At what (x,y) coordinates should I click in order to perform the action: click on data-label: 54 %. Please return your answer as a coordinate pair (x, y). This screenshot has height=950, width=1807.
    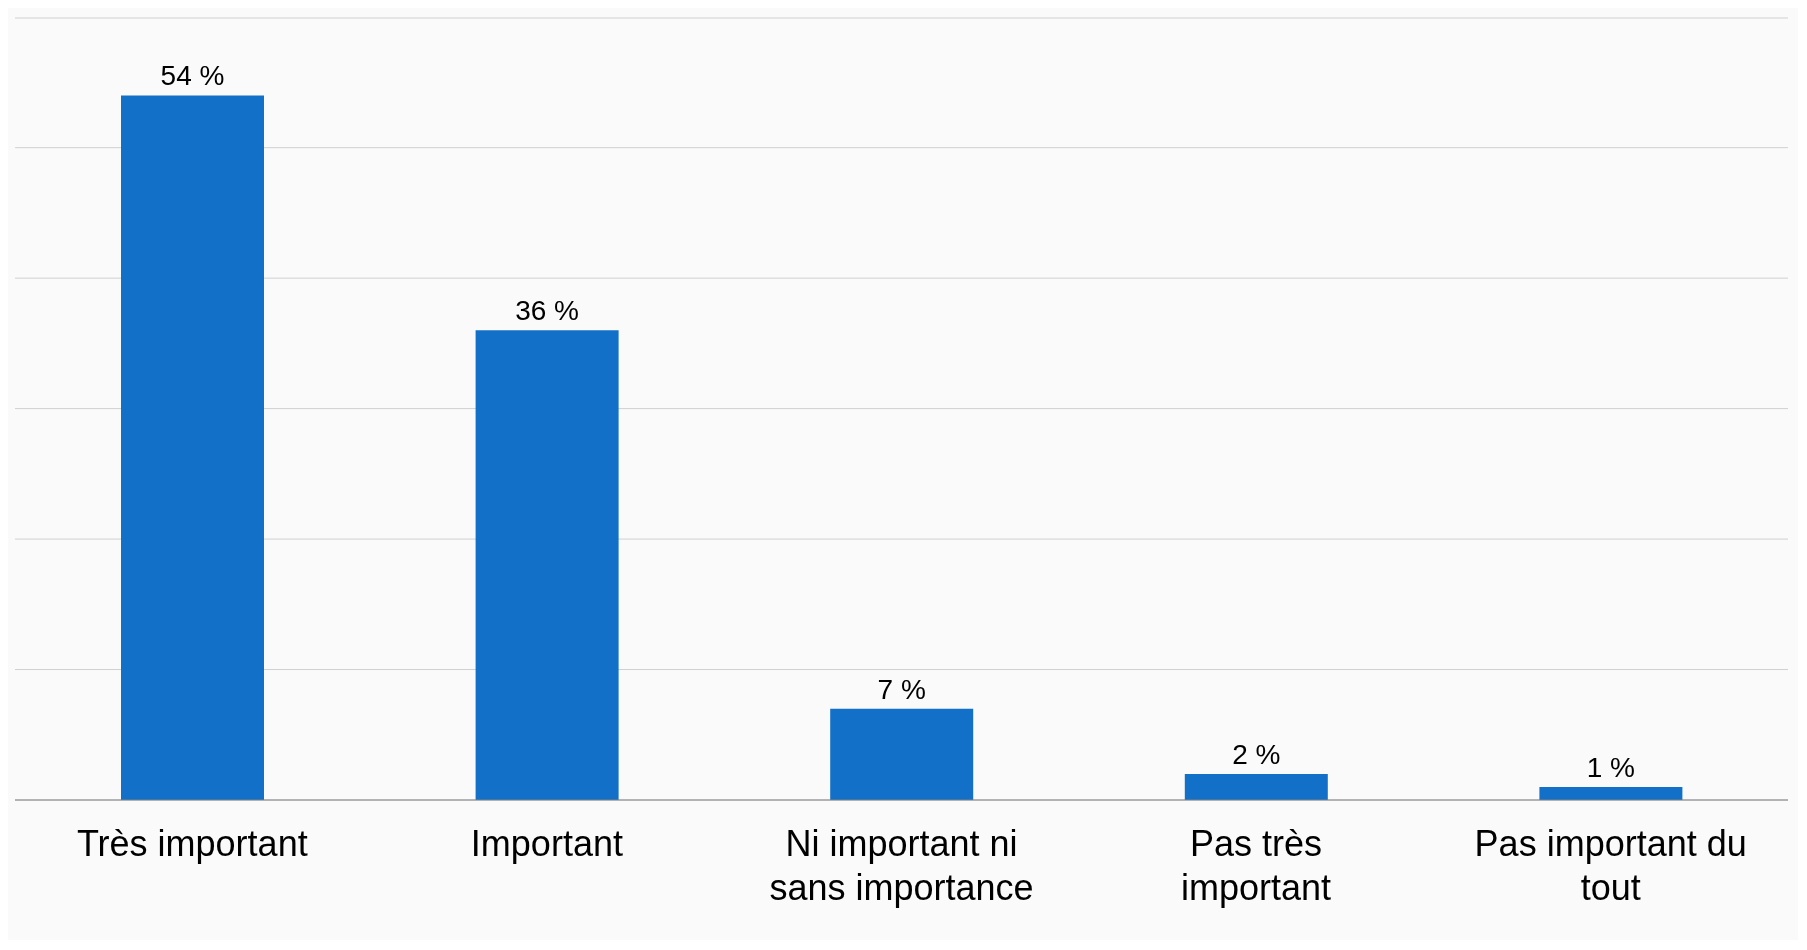
    Looking at the image, I should click on (192, 76).